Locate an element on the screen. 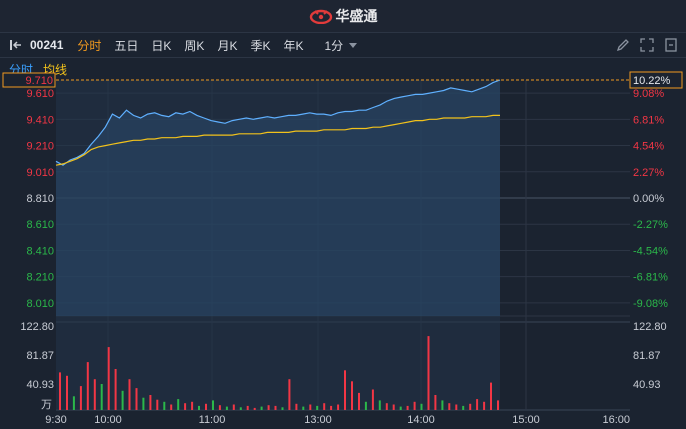 The width and height of the screenshot is (686, 429). tab-monthly-k: 月K is located at coordinates (227, 45).